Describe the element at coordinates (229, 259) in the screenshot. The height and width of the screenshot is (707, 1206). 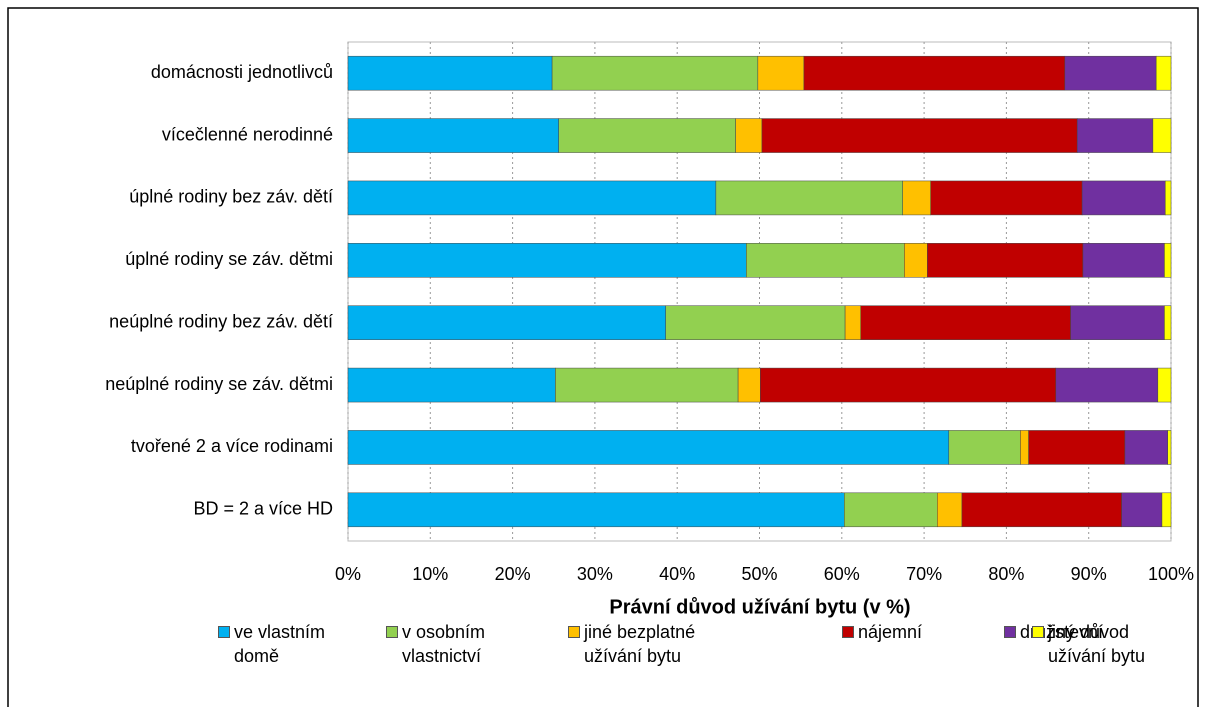
I see `y-tick-label: úplné rodiny se záv. dětmi` at that location.